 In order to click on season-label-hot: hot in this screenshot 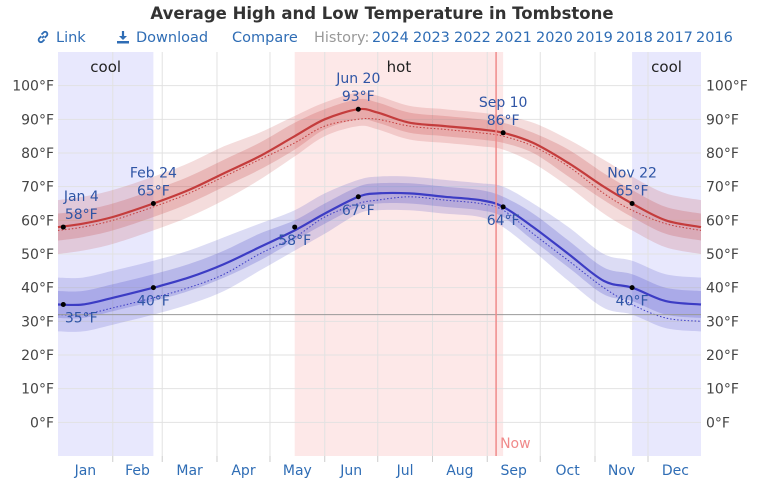, I will do `click(399, 67)`.